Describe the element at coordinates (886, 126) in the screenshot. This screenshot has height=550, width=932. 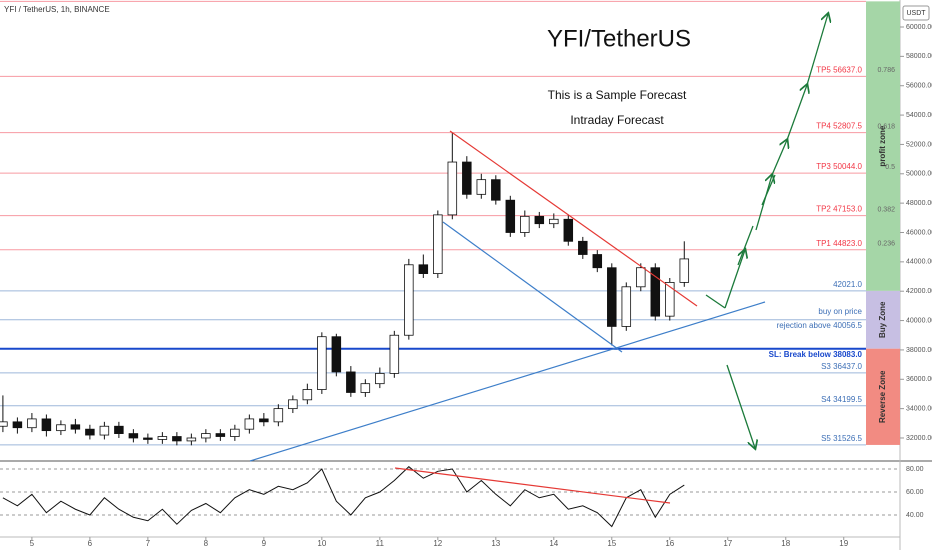
I see `fib-label: 0.618` at that location.